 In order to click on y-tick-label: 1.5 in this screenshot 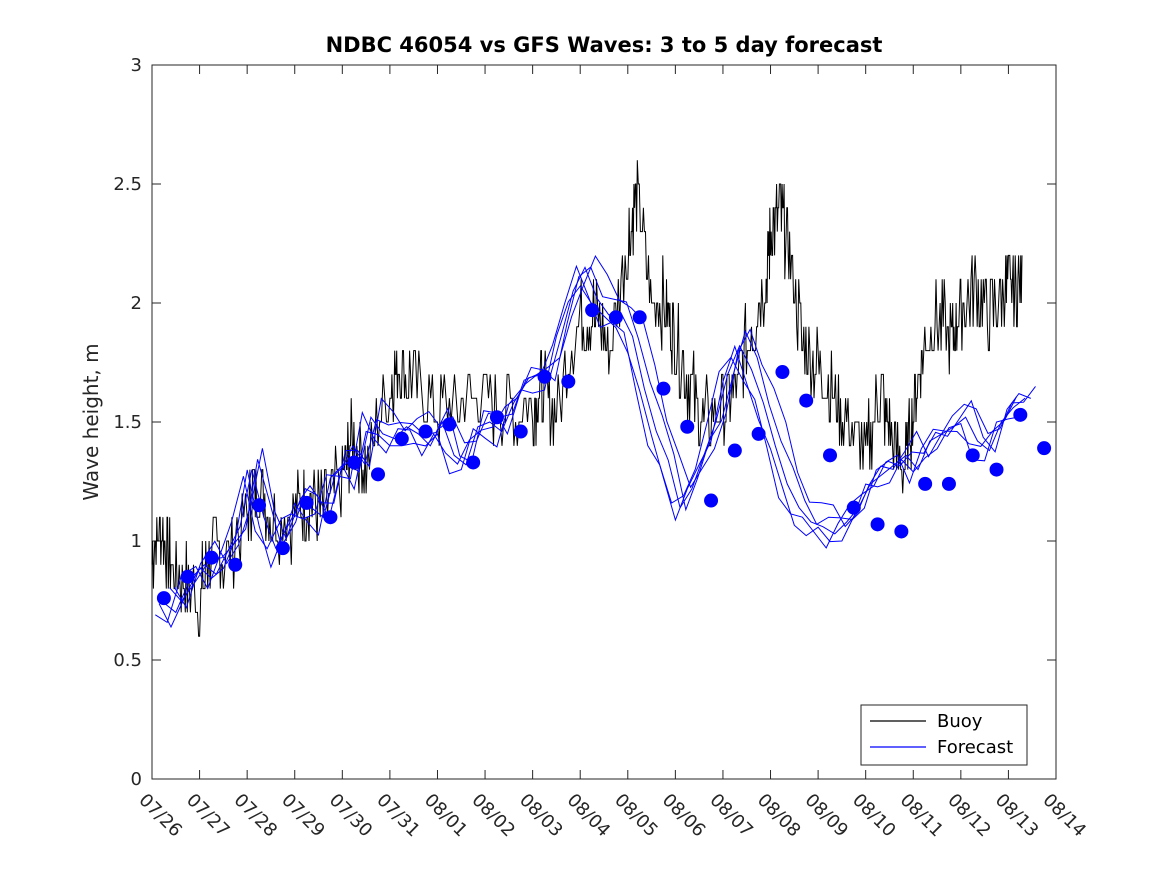, I will do `click(127, 422)`.